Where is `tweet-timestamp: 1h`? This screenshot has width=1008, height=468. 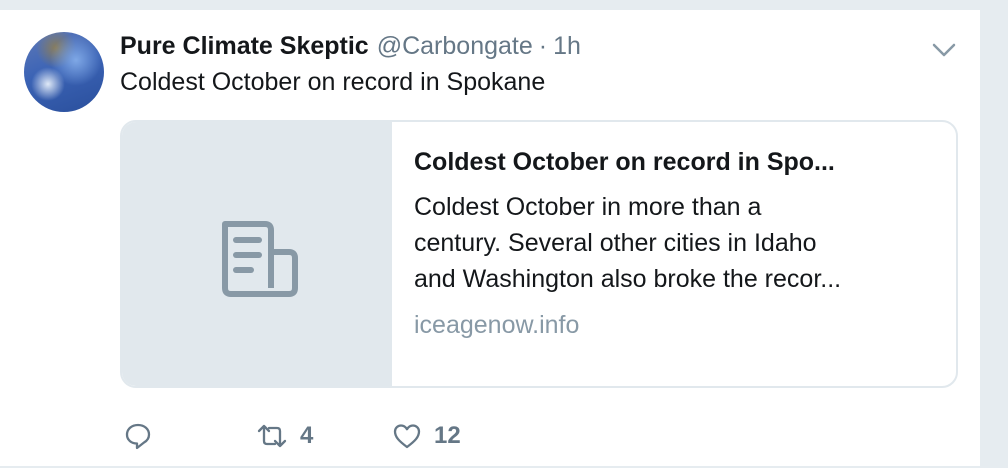 tweet-timestamp: 1h is located at coordinates (567, 46).